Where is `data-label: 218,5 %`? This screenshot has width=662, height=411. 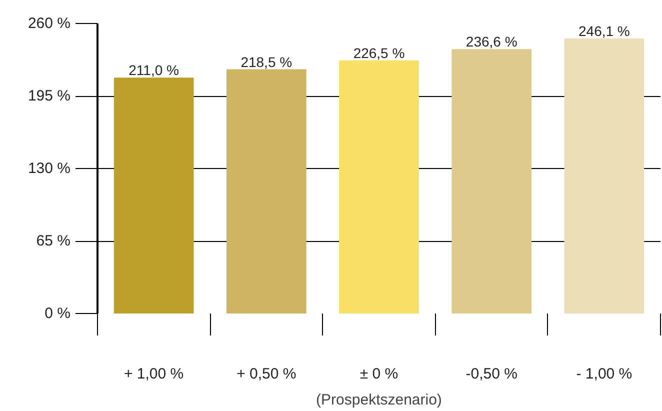 data-label: 218,5 % is located at coordinates (266, 62).